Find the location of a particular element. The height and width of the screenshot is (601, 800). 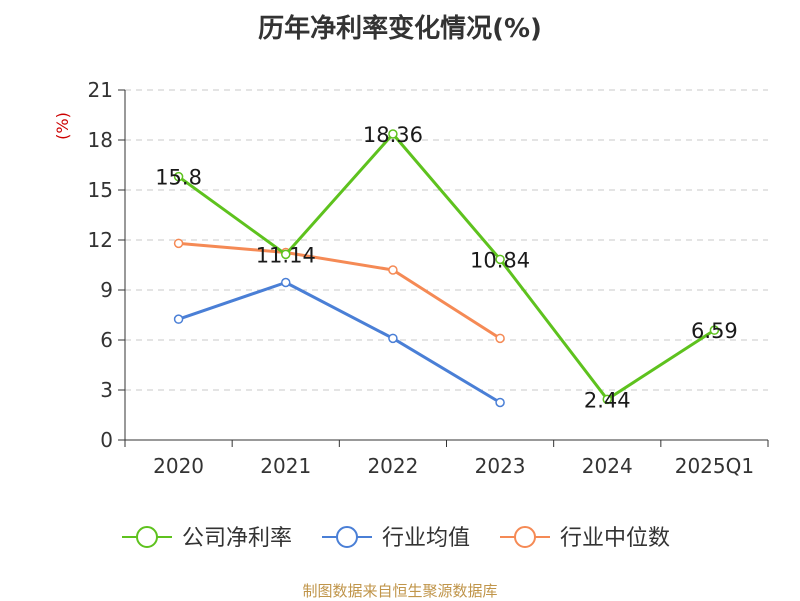

y-tick-label: 3 is located at coordinates (106, 390).